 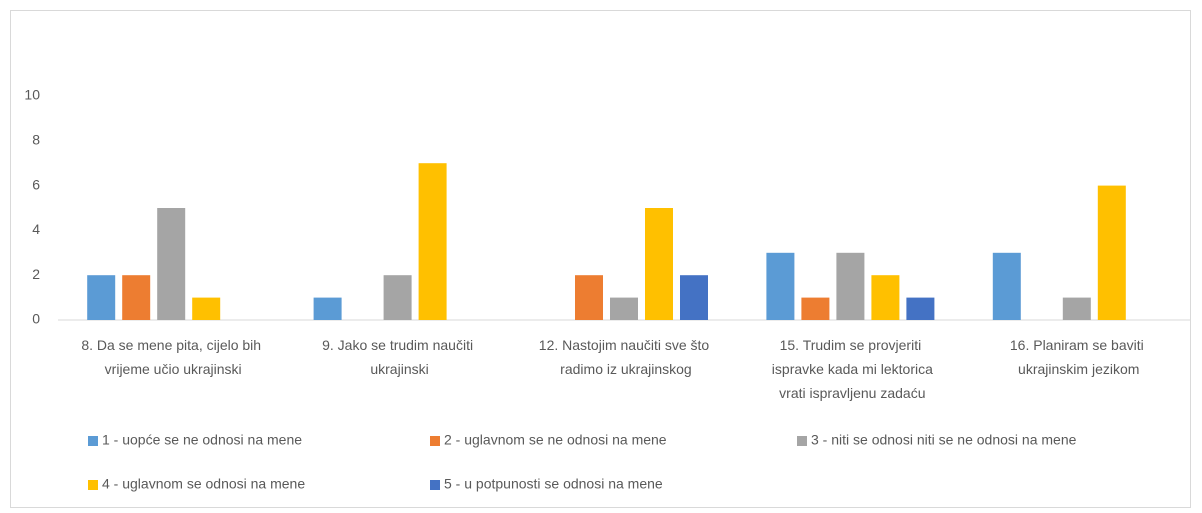 I want to click on y-tick-label: 8, so click(x=36, y=140).